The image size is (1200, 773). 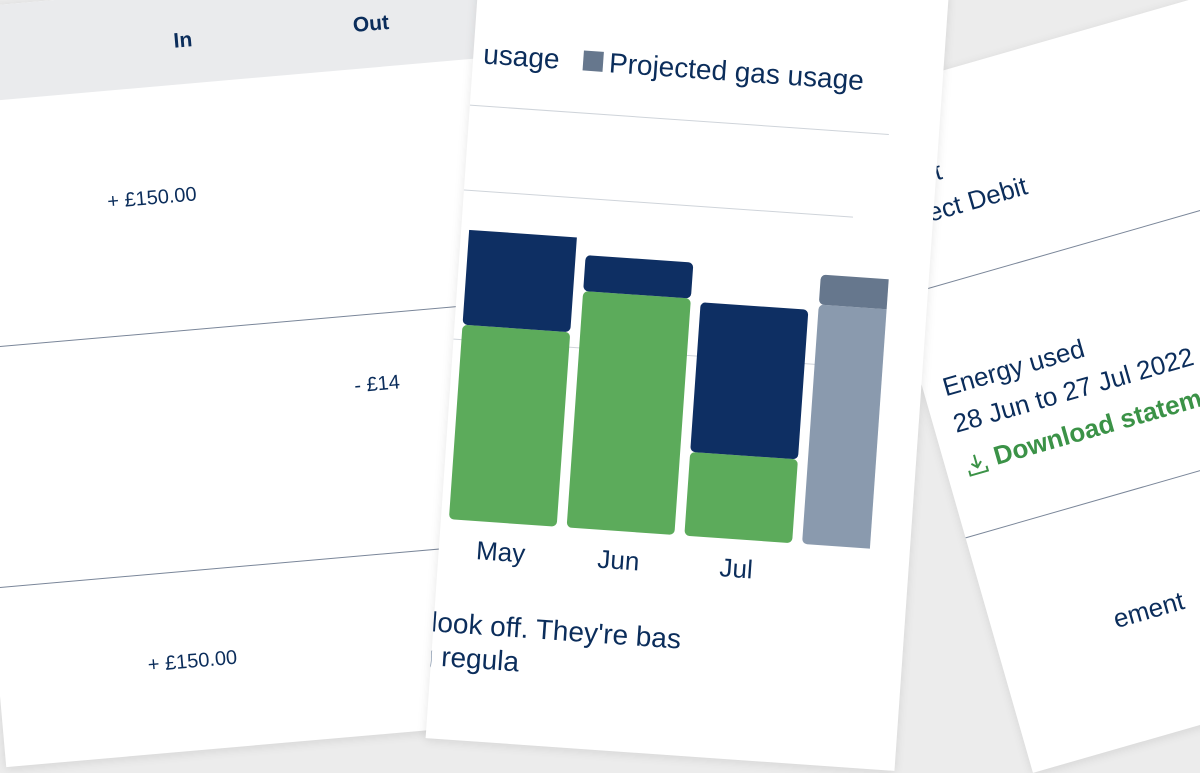 I want to click on bar-segment-green-jul, so click(x=741, y=497).